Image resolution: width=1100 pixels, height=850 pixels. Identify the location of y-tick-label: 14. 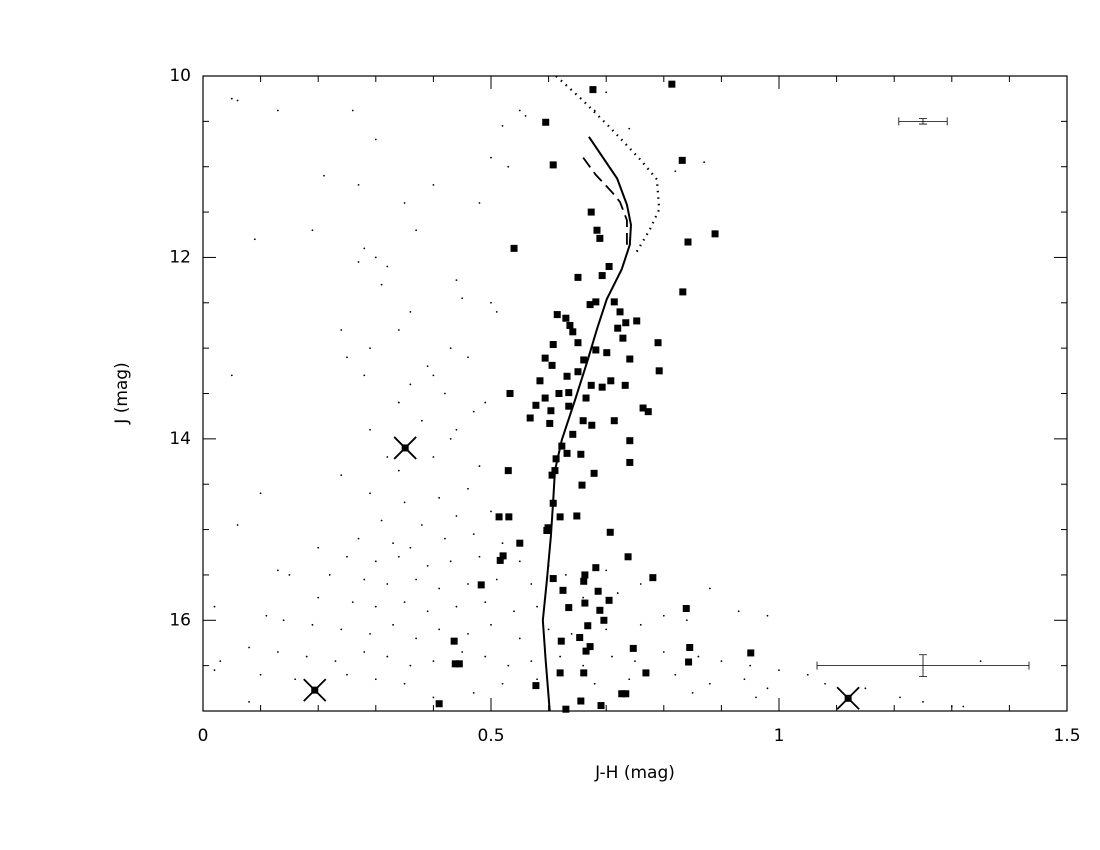
(180, 439).